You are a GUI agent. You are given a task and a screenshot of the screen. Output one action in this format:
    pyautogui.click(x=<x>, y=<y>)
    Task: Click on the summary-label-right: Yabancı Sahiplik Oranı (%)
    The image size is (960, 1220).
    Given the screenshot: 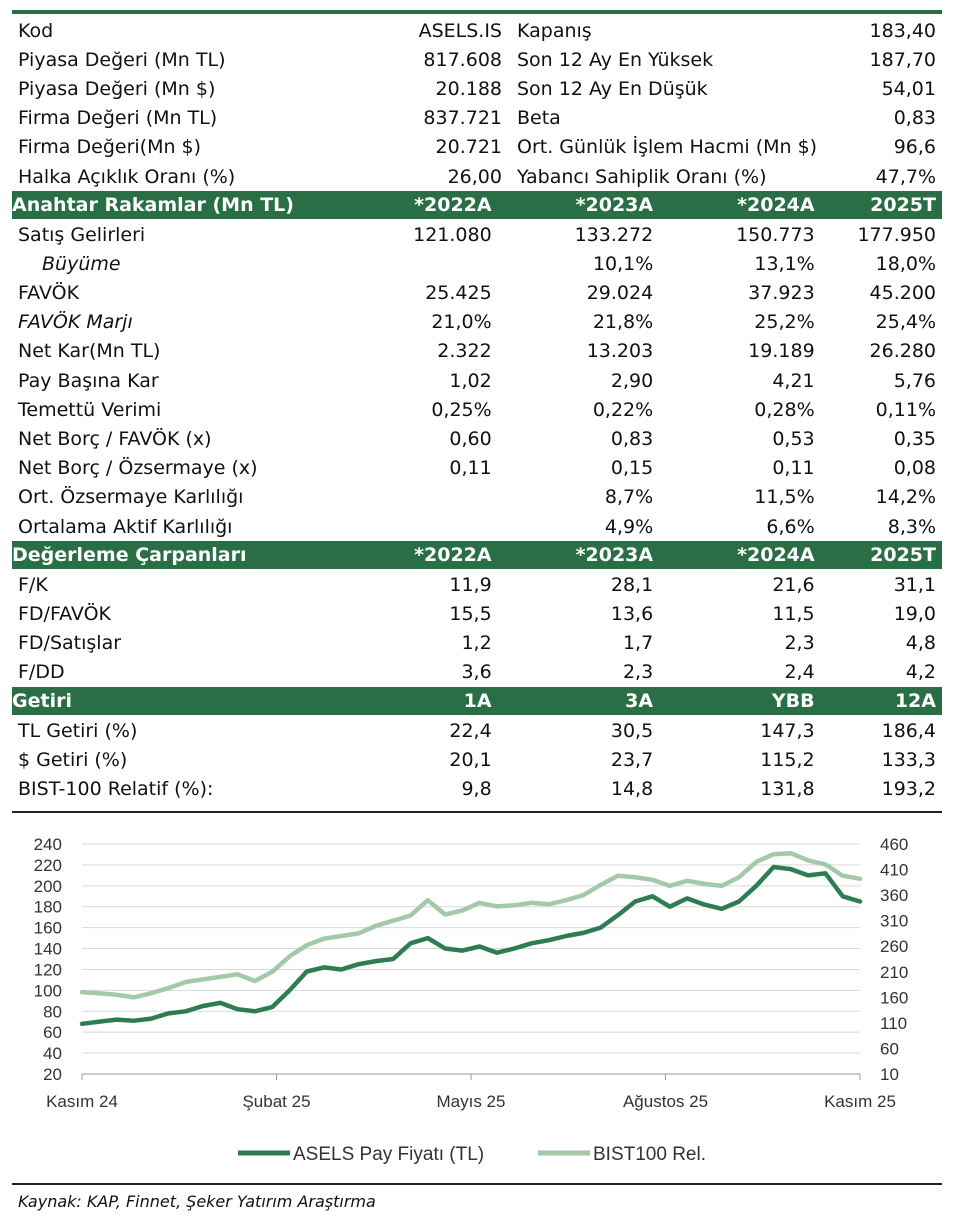 What is the action you would take?
    pyautogui.click(x=642, y=176)
    